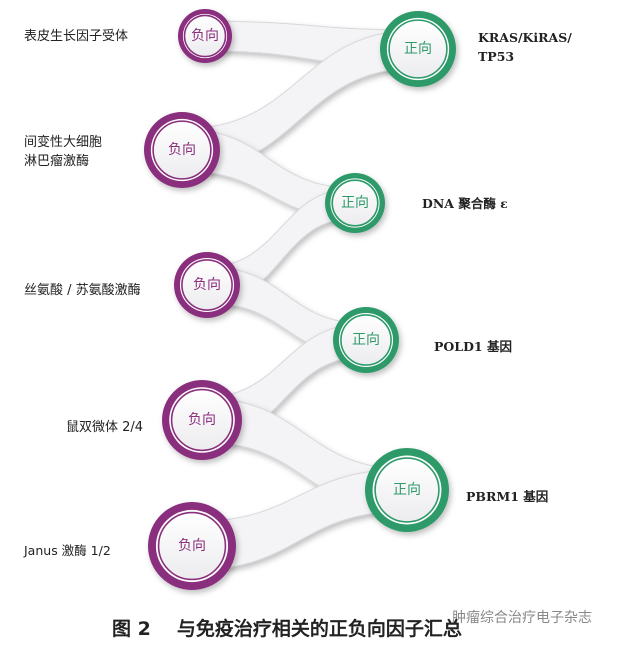 The width and height of the screenshot is (633, 647). I want to click on figure-caption: 图 2 与免疫治疗相关的正负向因子汇总, so click(287, 627).